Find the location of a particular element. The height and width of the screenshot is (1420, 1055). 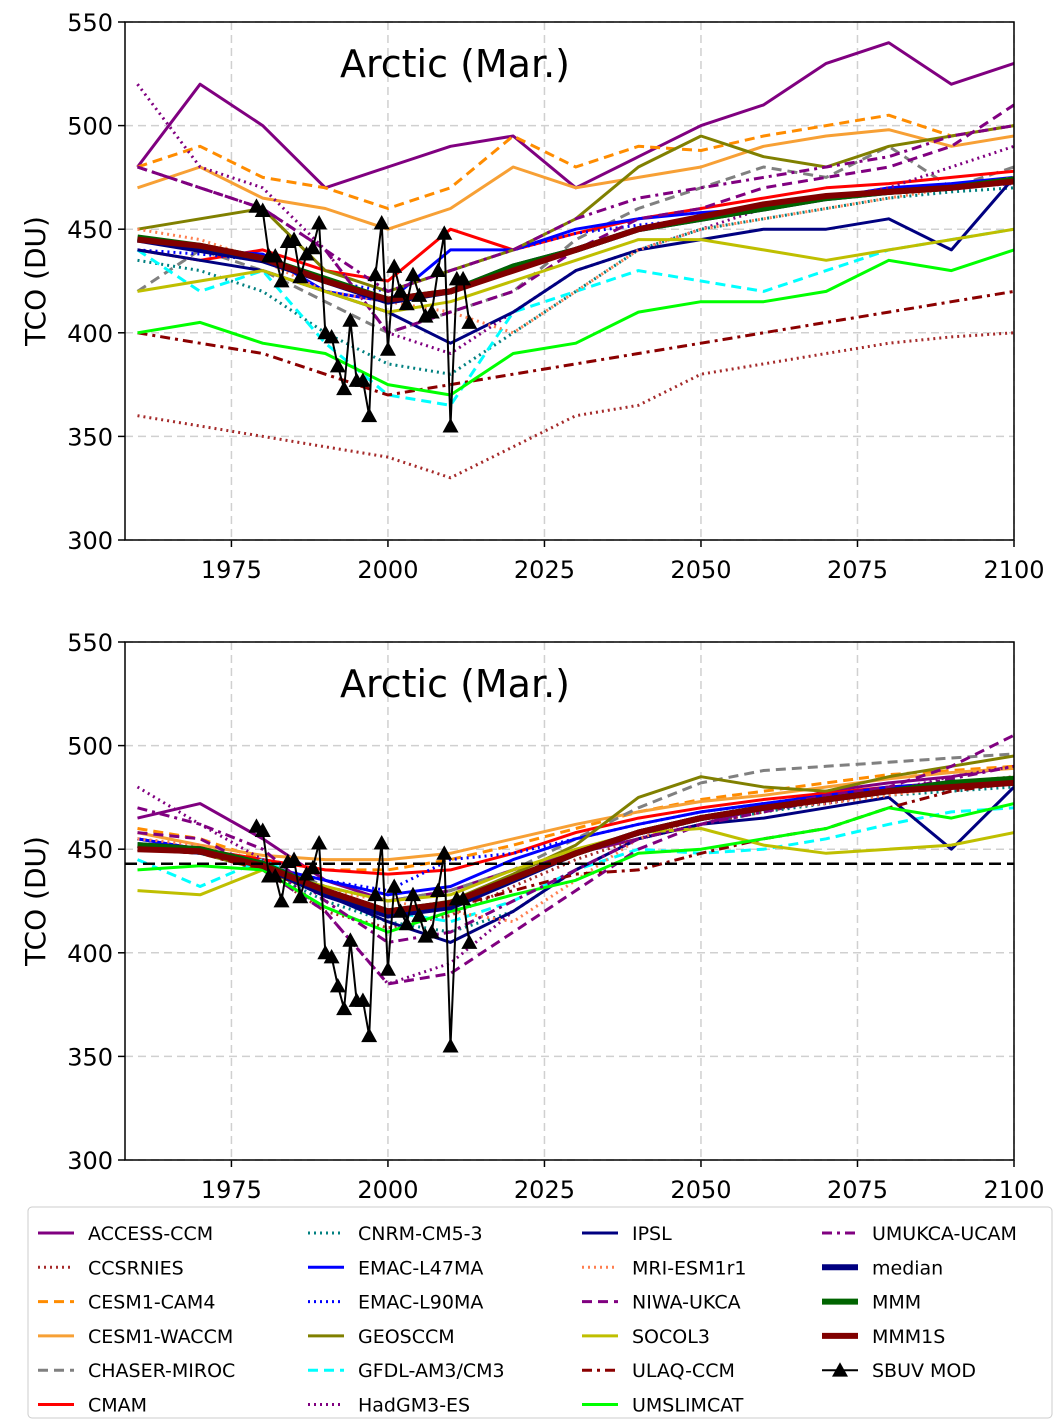

legend-label: SBUV MOD is located at coordinates (924, 1371).